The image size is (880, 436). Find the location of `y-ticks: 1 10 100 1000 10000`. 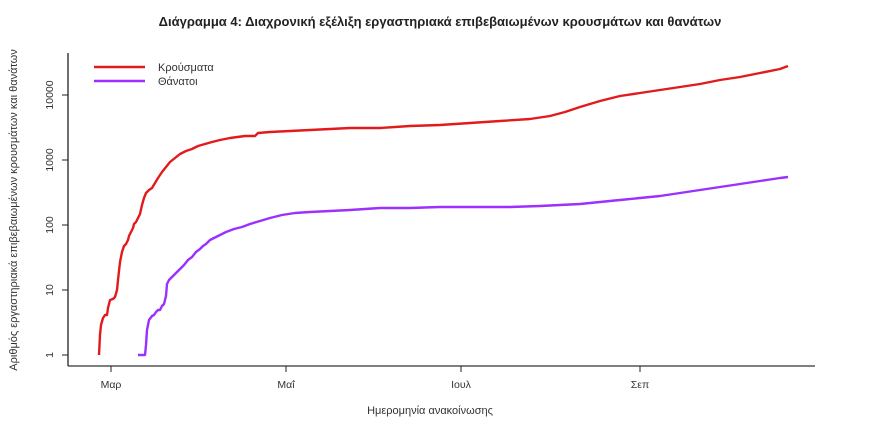

y-ticks: 1 10 100 1000 10000 is located at coordinates (56, 219).